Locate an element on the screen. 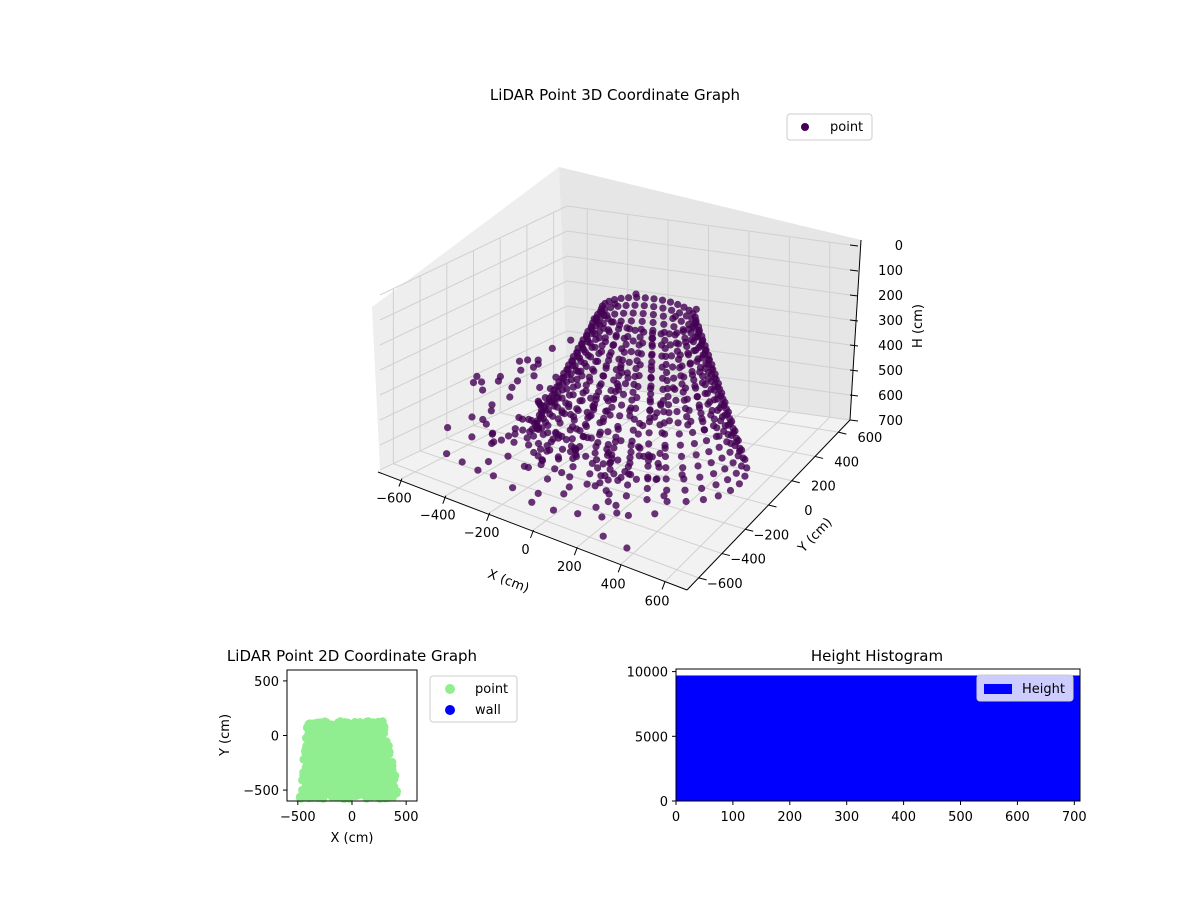  z-tick-label: 600 is located at coordinates (890, 396).